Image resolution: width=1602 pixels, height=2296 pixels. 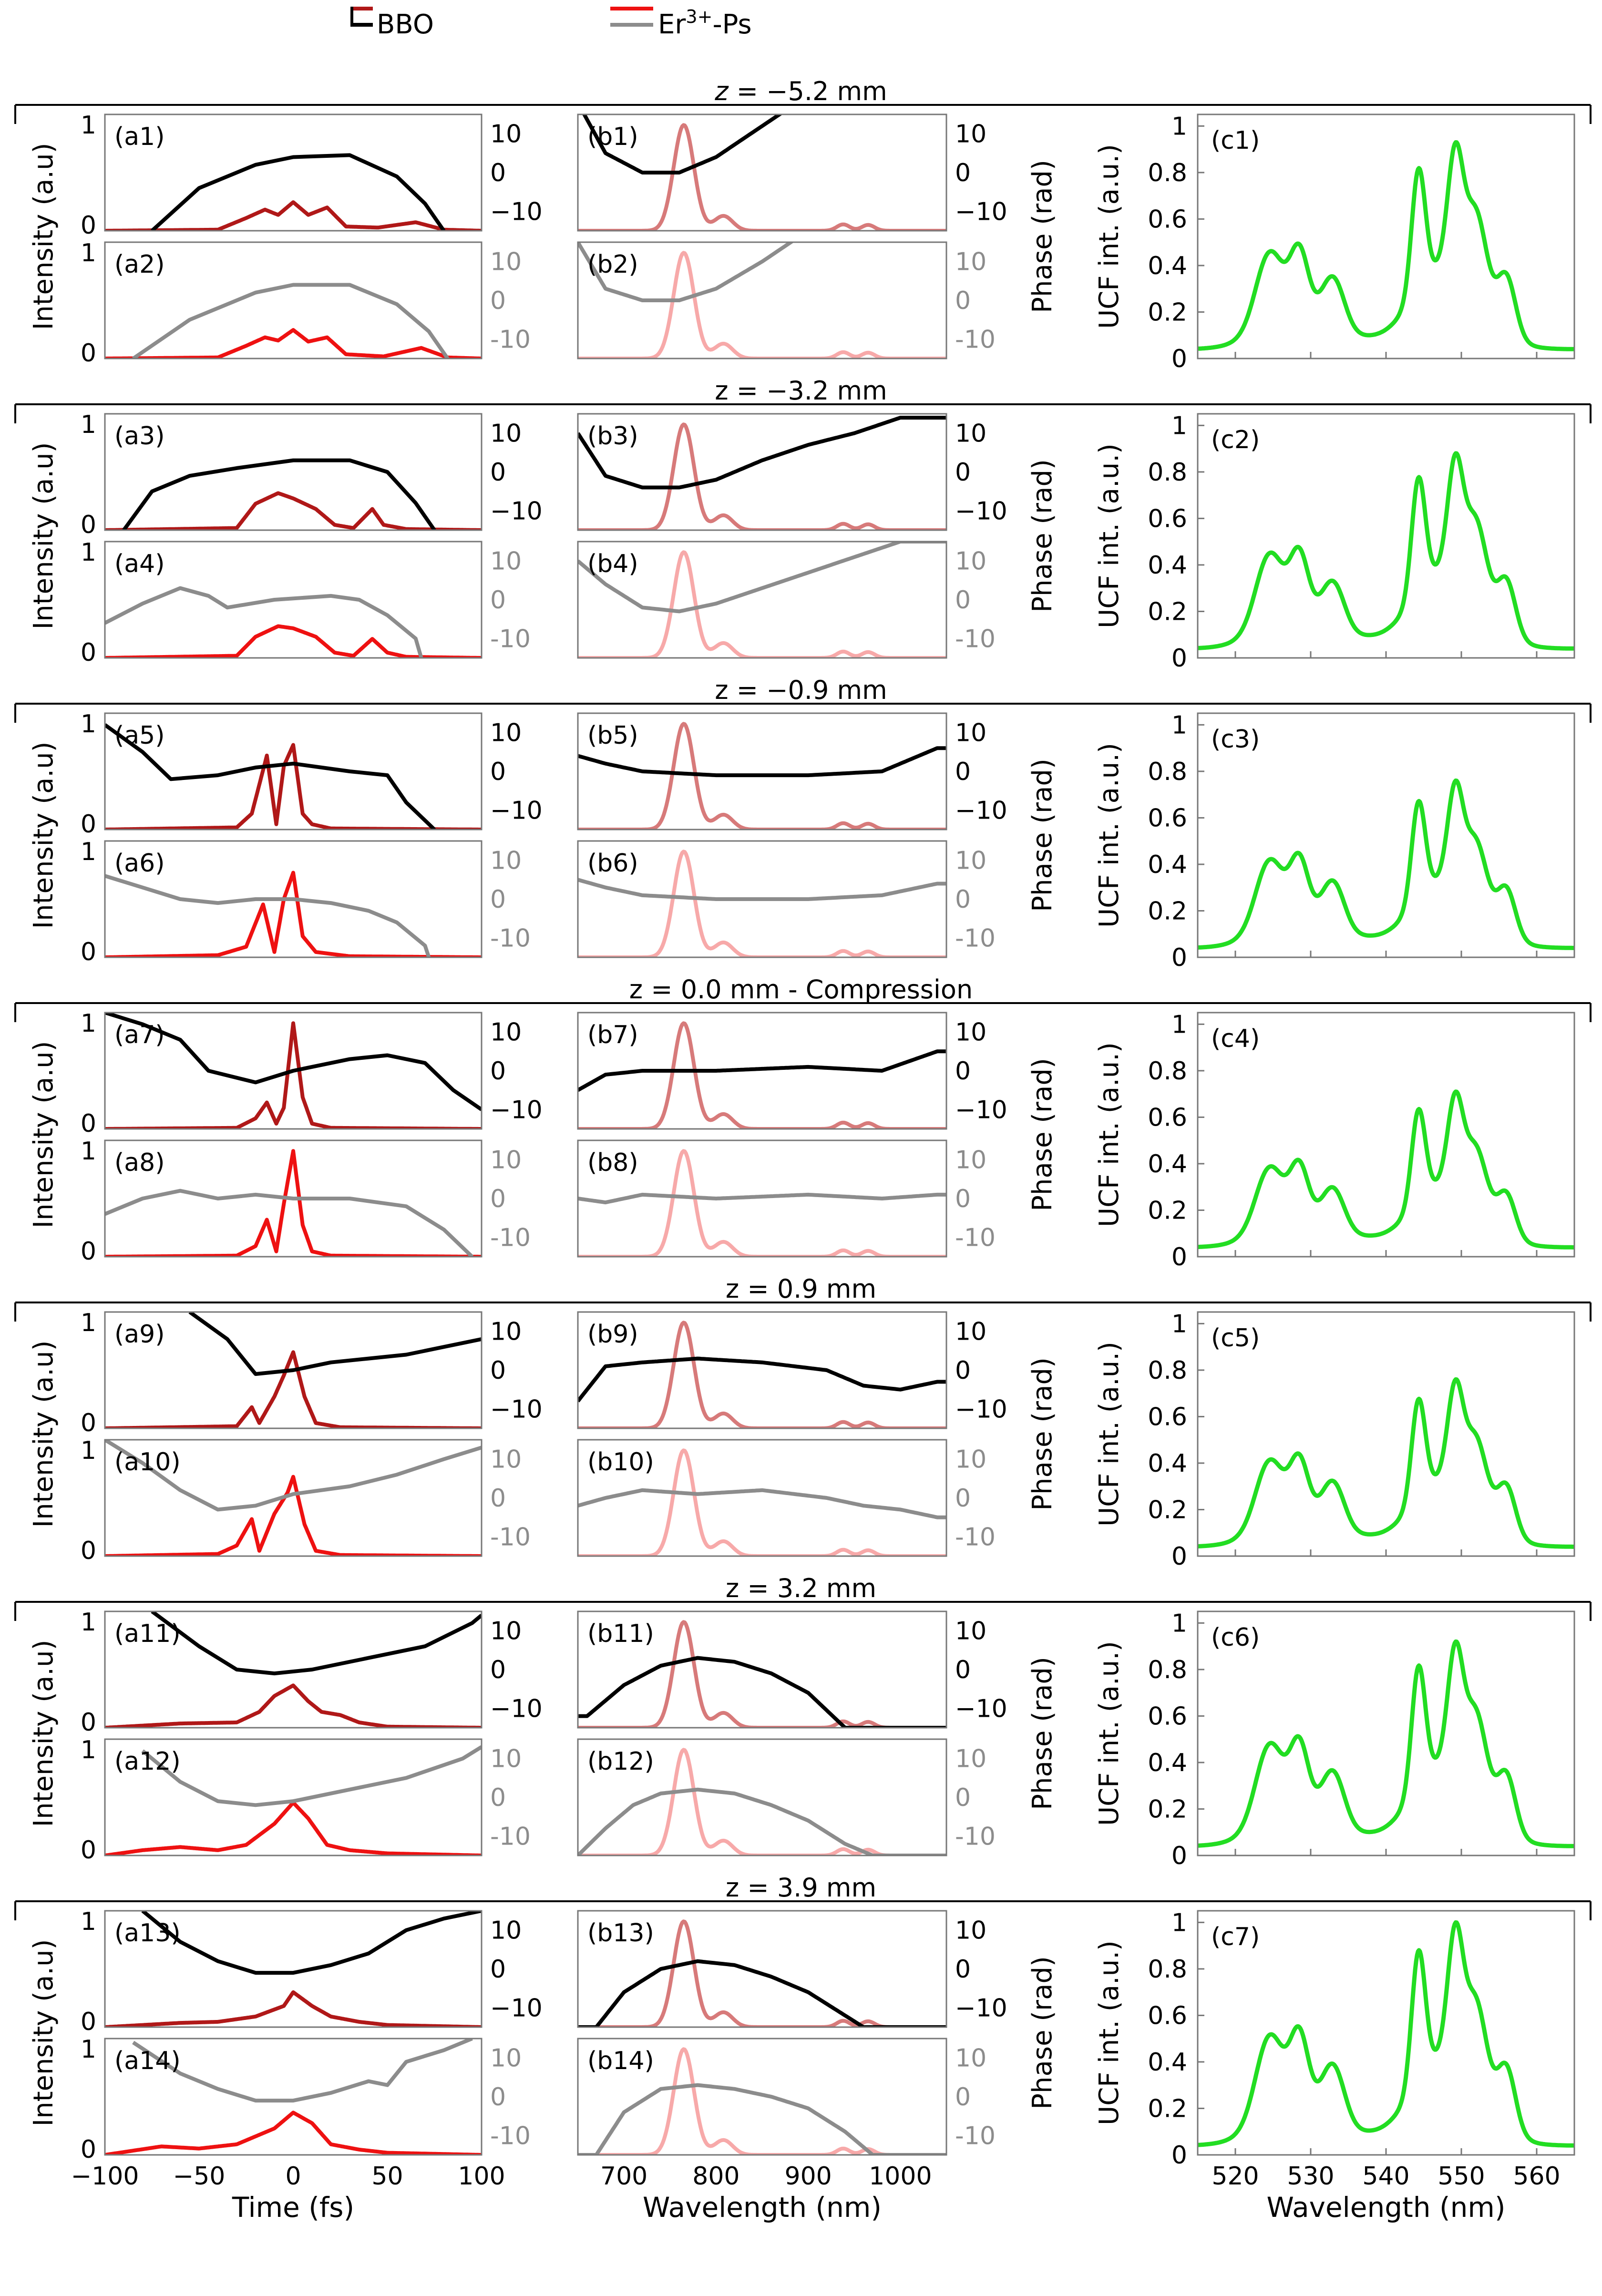 What do you see at coordinates (786, 600) in the screenshot?
I see `panel-b-er: (b4) 10 0 -10` at bounding box center [786, 600].